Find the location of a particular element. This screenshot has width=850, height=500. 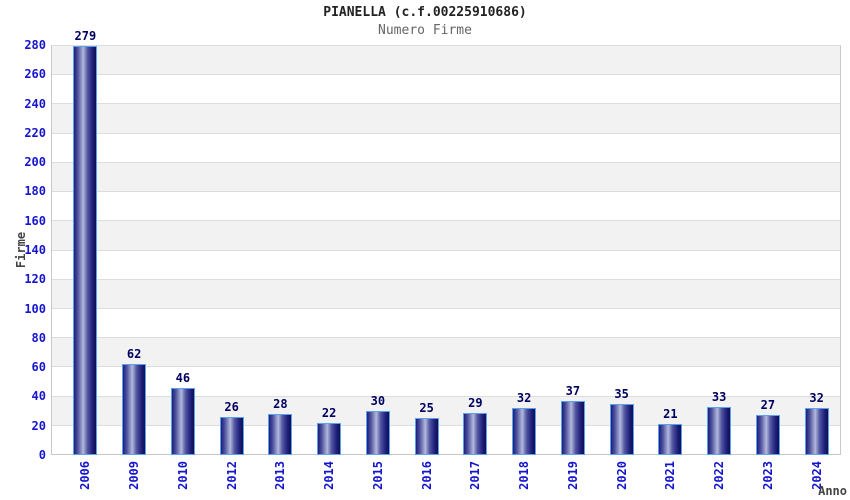

y-tick-label: 120 is located at coordinates (35, 279).